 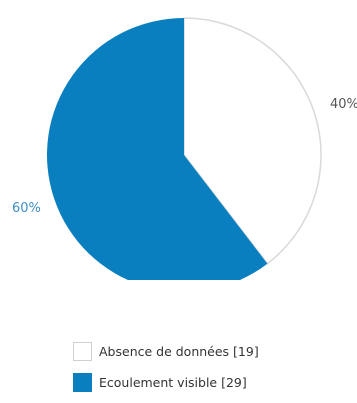 What do you see at coordinates (179, 351) in the screenshot?
I see `legend-label-absence: Absence de données [19]` at bounding box center [179, 351].